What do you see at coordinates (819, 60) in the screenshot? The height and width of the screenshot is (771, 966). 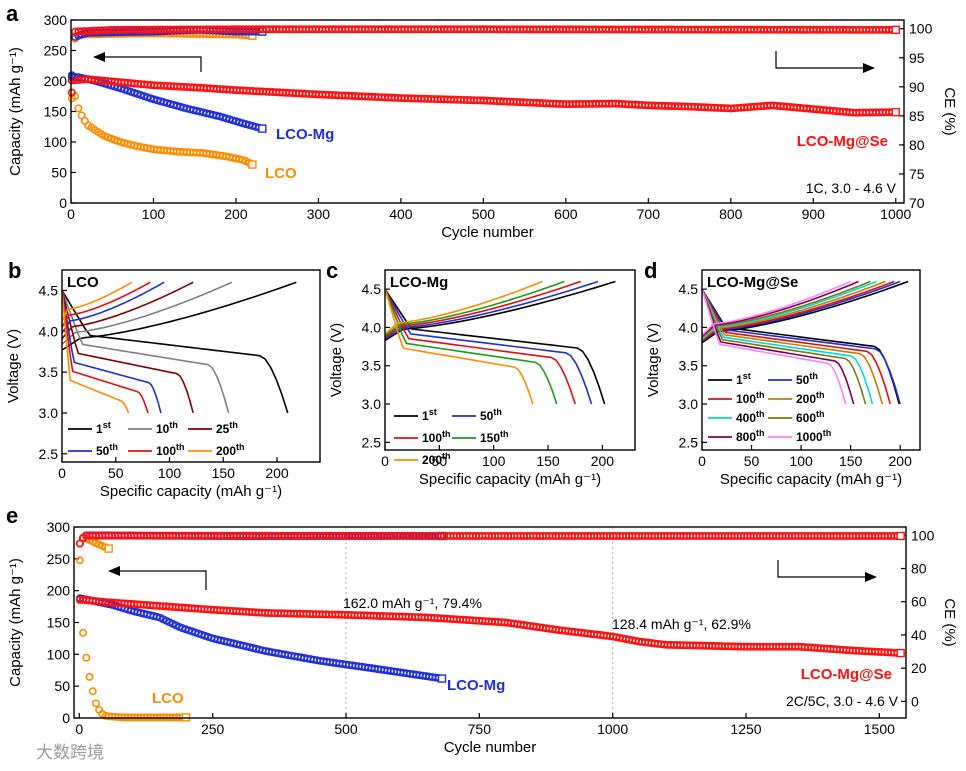 I see `arrow-right-ce` at bounding box center [819, 60].